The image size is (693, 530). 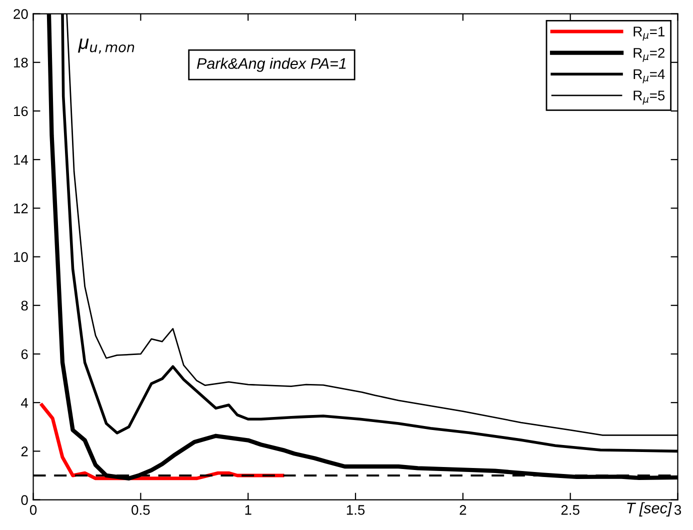 What do you see at coordinates (271, 65) in the screenshot?
I see `annotation: Park&Ang index PA=1` at bounding box center [271, 65].